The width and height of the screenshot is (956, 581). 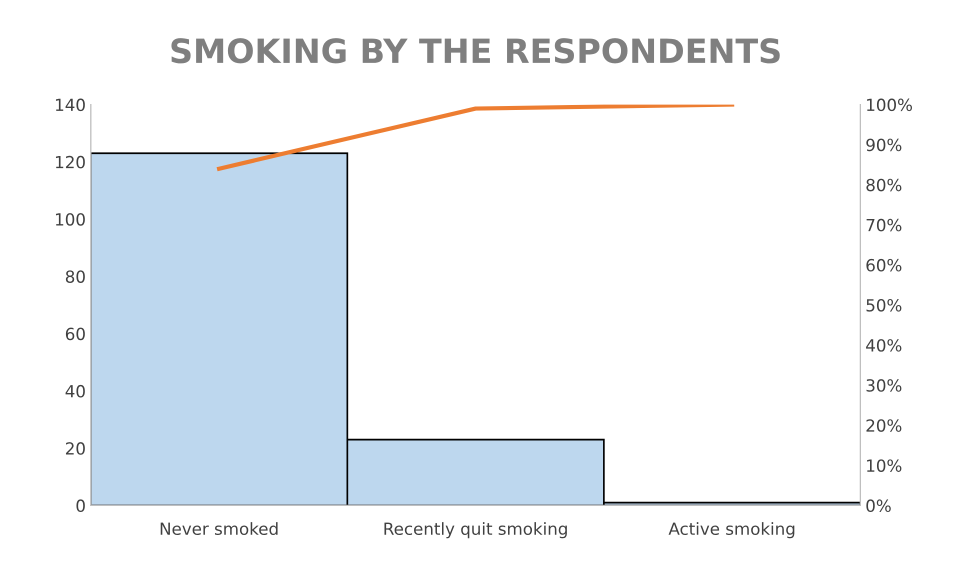 What do you see at coordinates (75, 334) in the screenshot?
I see `y-tick-label: 60` at bounding box center [75, 334].